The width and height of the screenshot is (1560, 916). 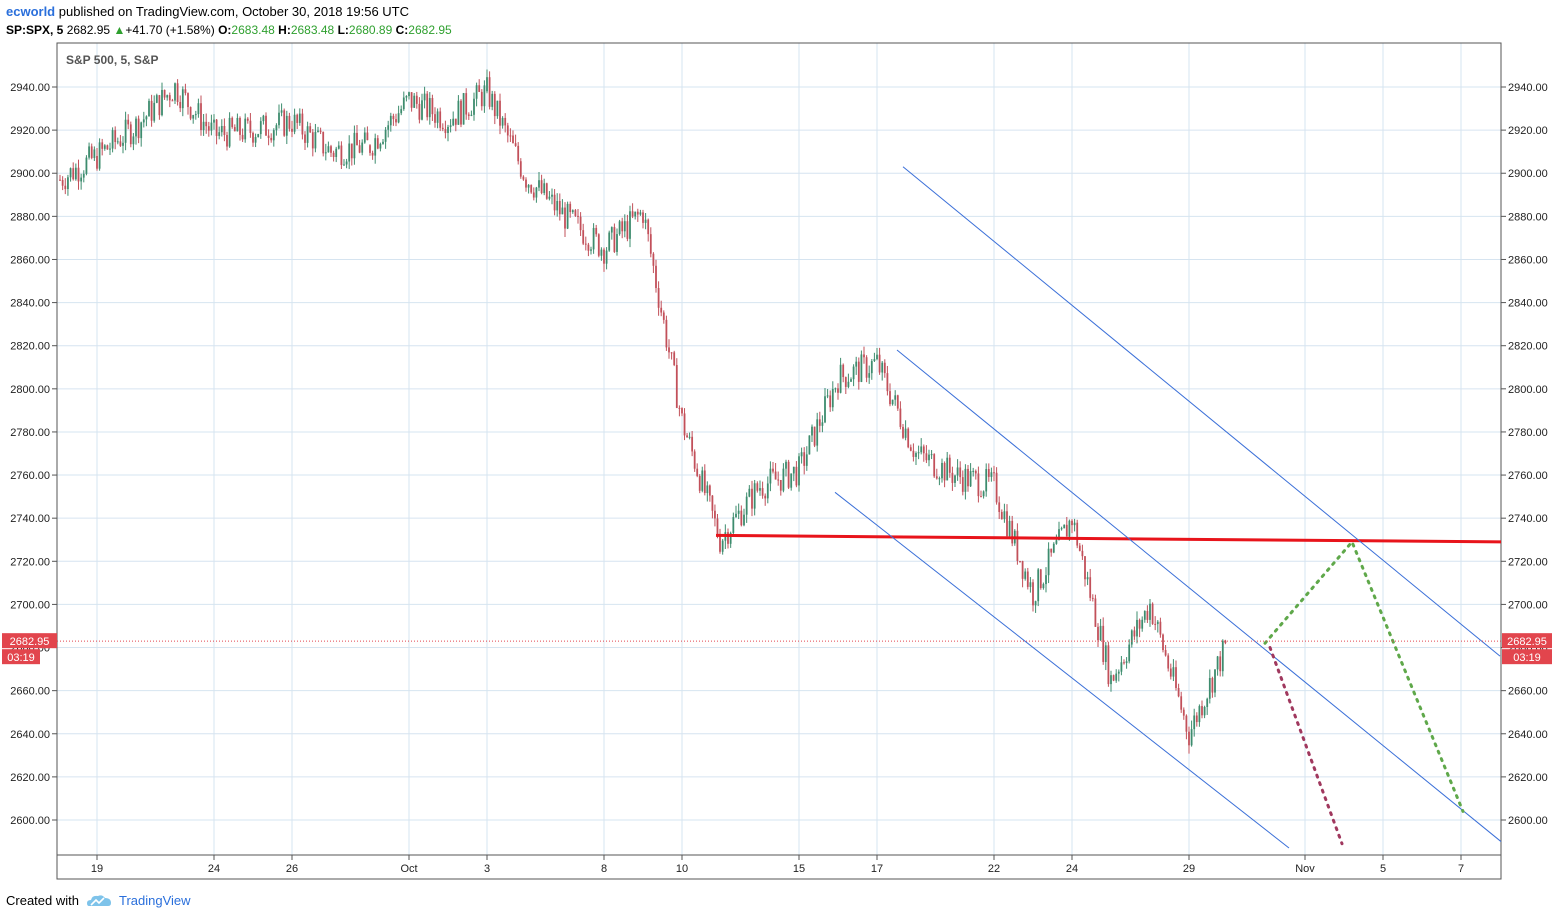 What do you see at coordinates (154, 900) in the screenshot?
I see `tradingview-brand: TradingView` at bounding box center [154, 900].